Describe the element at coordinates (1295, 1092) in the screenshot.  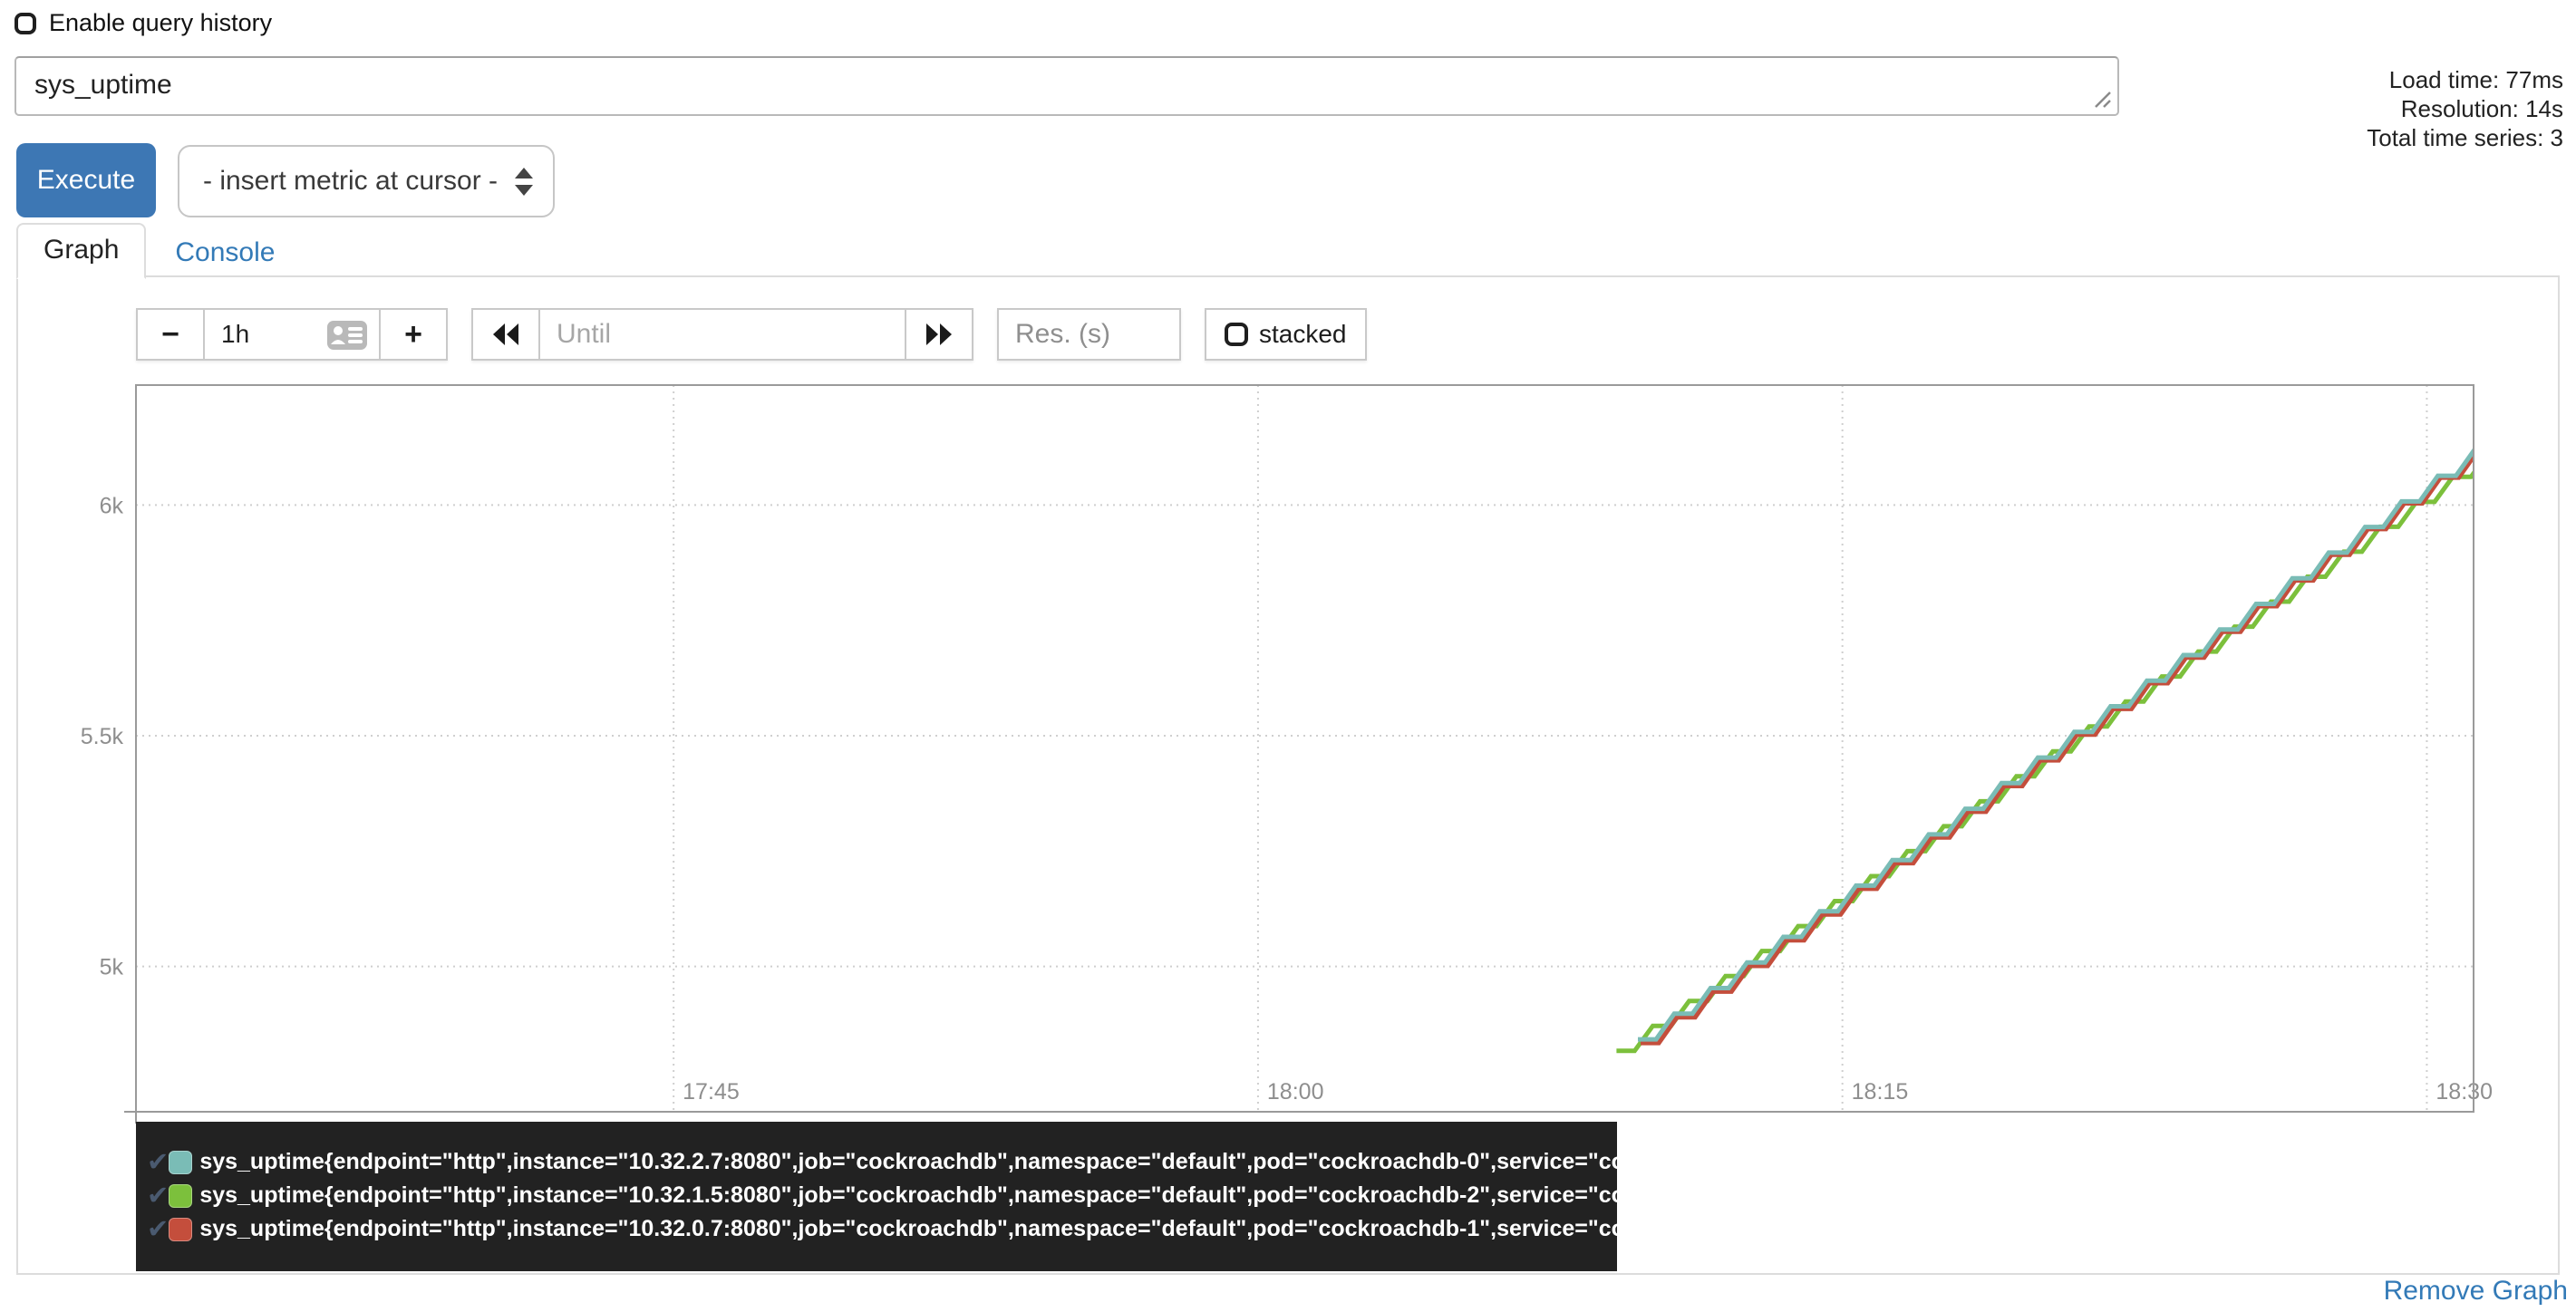
I see `x-tick-label: 18:00` at that location.